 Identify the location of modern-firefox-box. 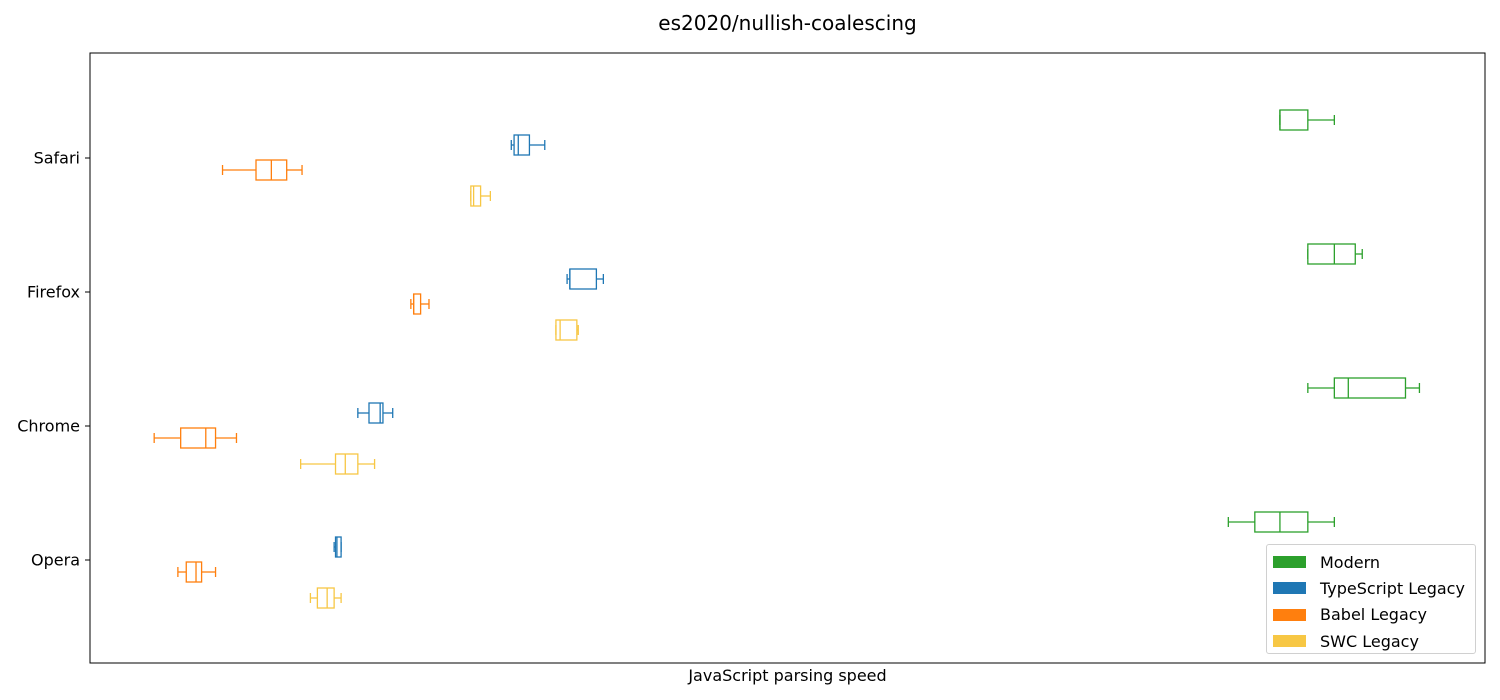
(1331, 254).